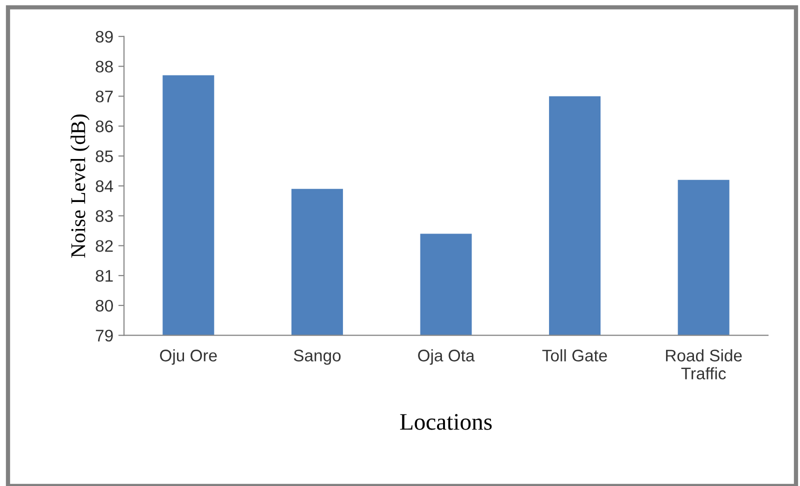 Image resolution: width=800 pixels, height=486 pixels. I want to click on x-tick-label: Oja Ota, so click(446, 357).